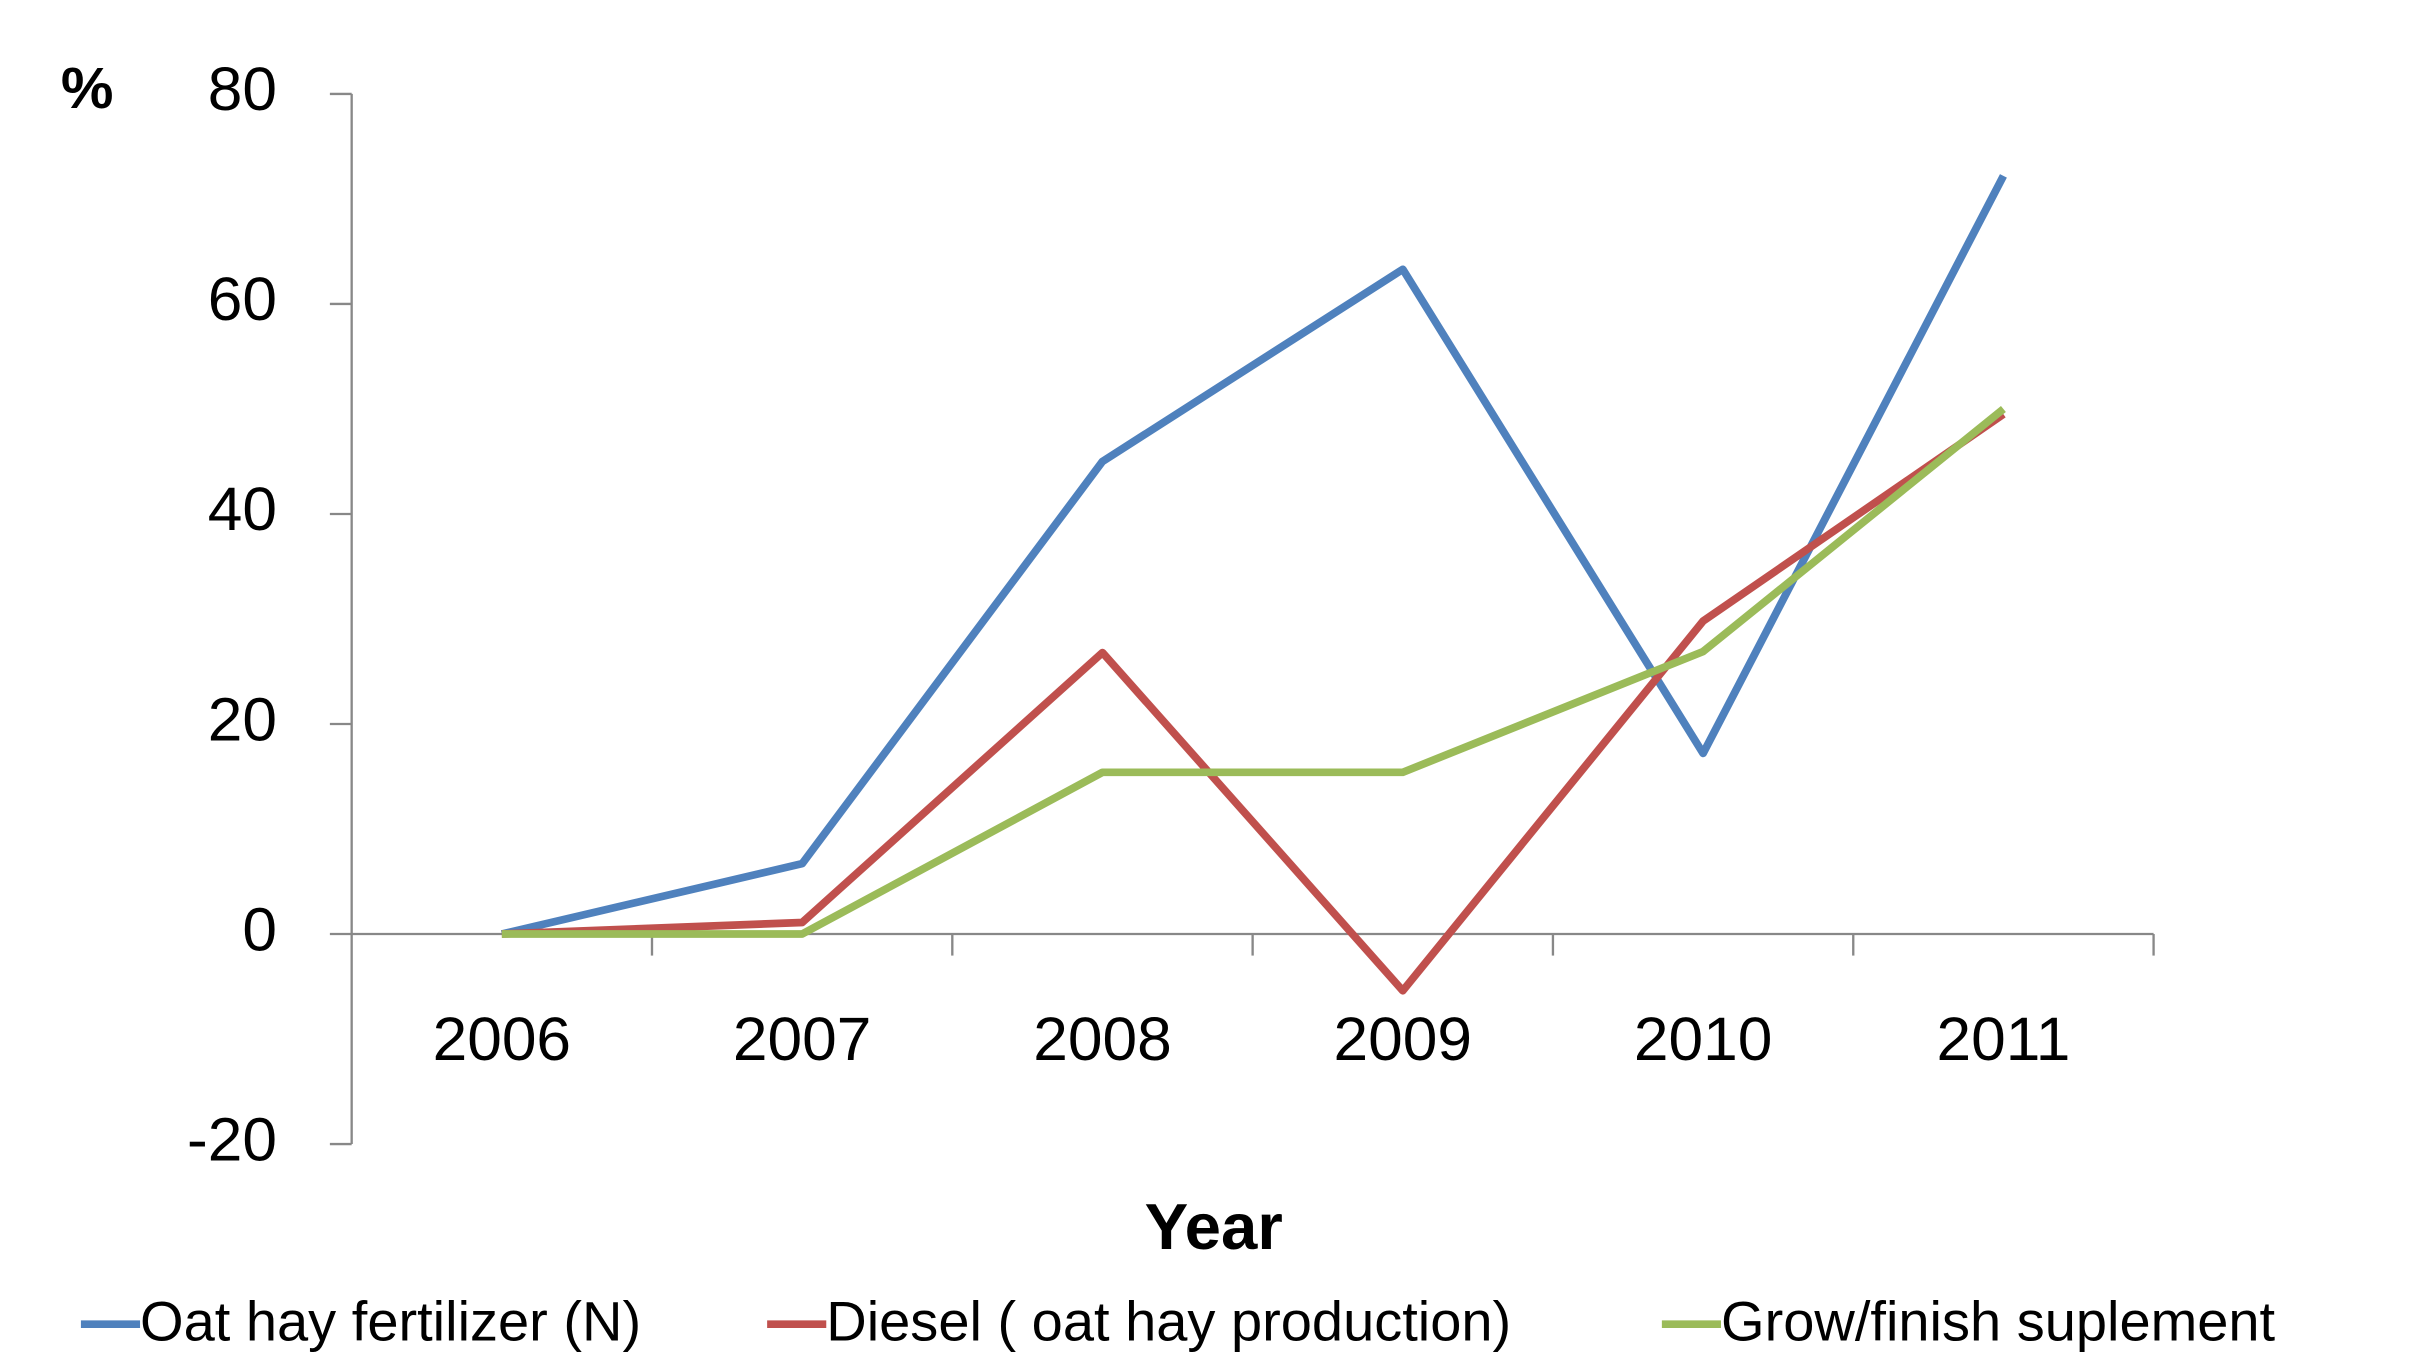 This screenshot has height=1355, width=2415. What do you see at coordinates (2004, 1040) in the screenshot?
I see `x-tick-label: 2011` at bounding box center [2004, 1040].